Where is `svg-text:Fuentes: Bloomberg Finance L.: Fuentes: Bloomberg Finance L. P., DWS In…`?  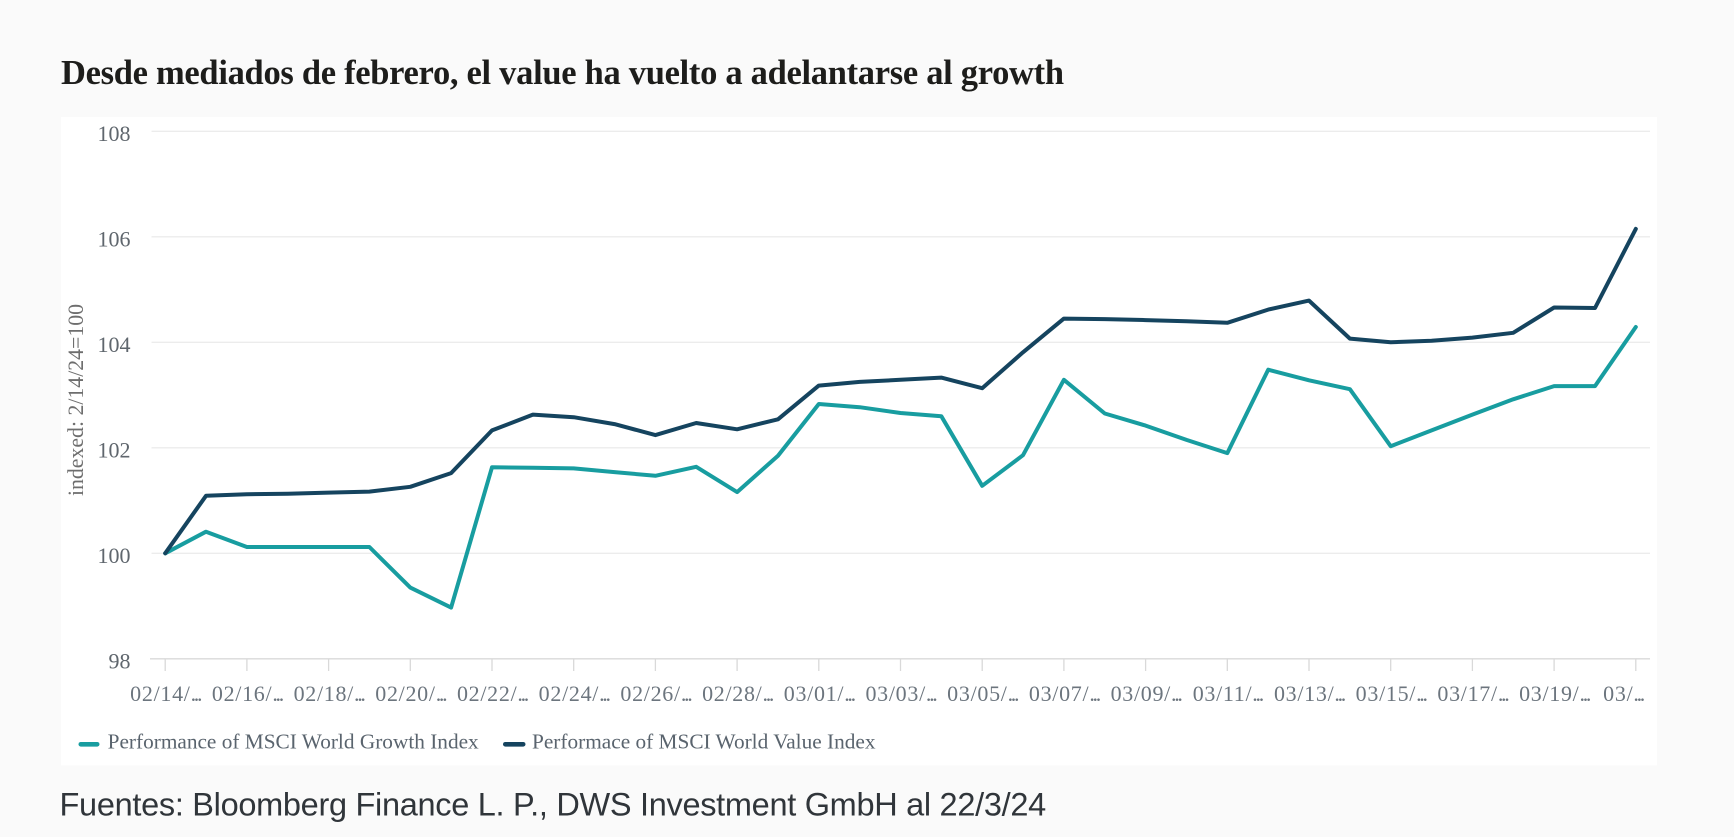
svg-text:Fuentes: Bloomberg Finance L.: Fuentes: Bloomberg Finance L. P., DWS In… is located at coordinates (553, 805).